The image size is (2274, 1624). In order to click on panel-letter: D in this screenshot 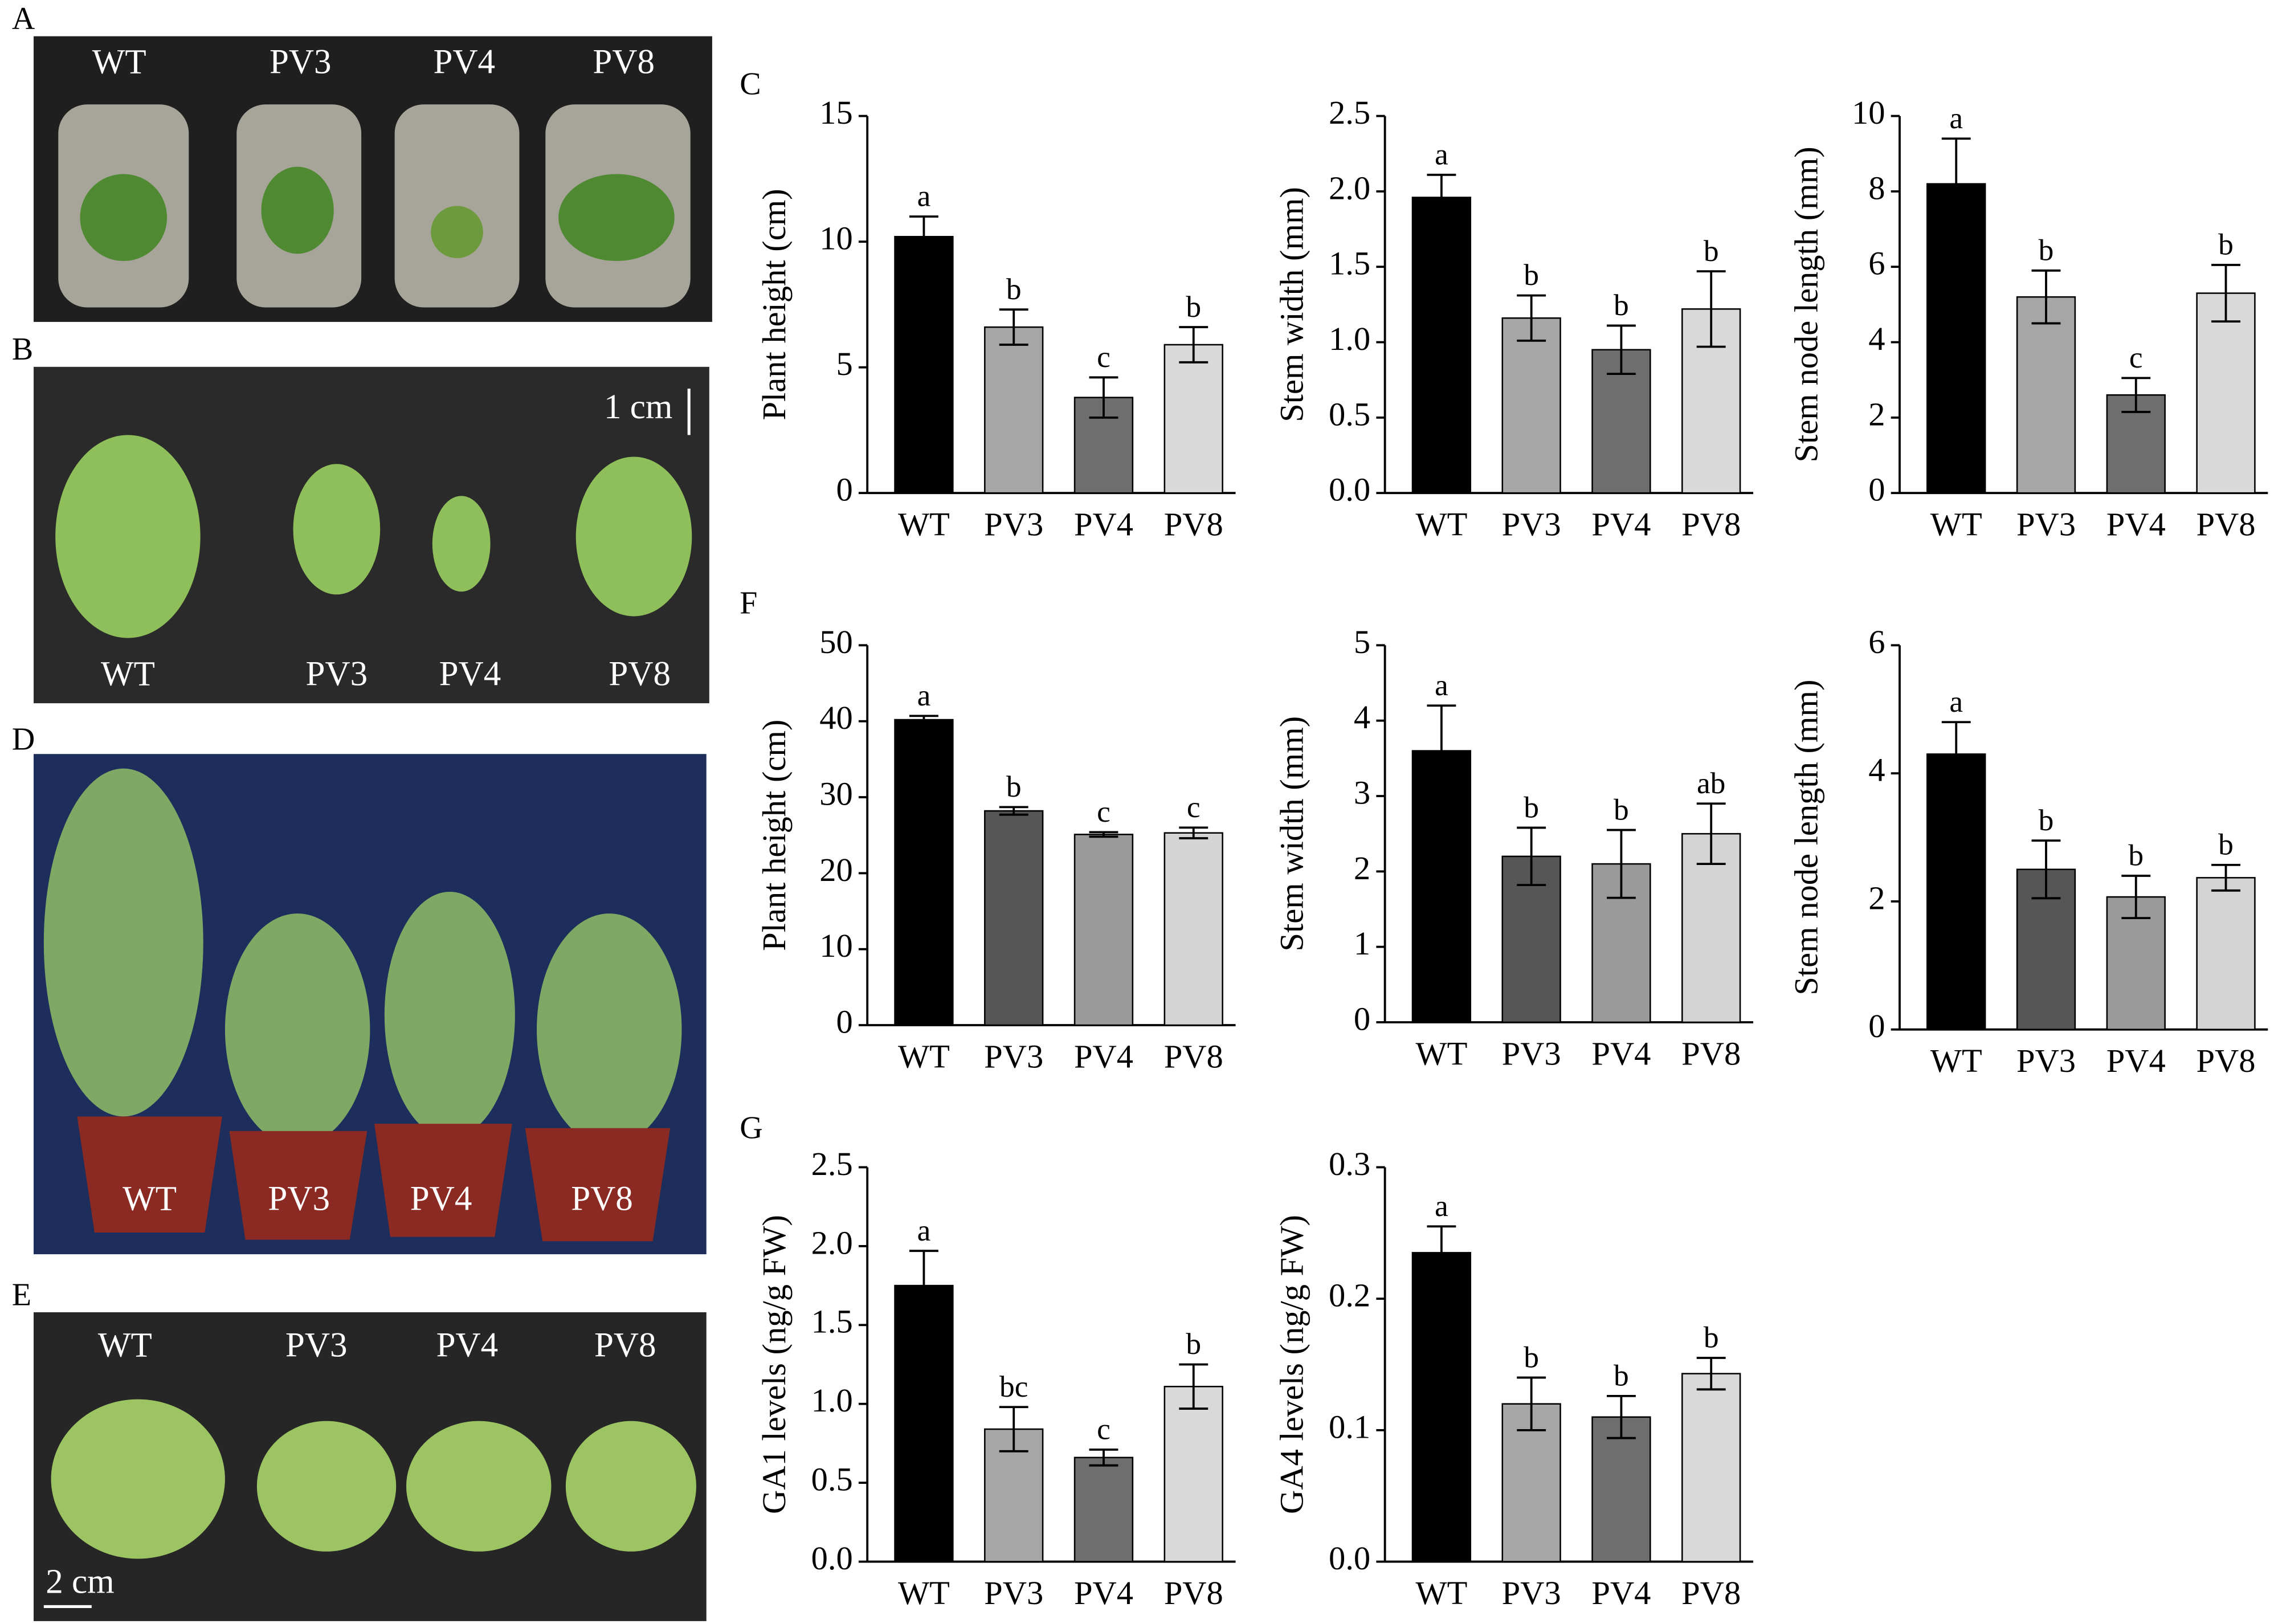, I will do `click(23, 739)`.